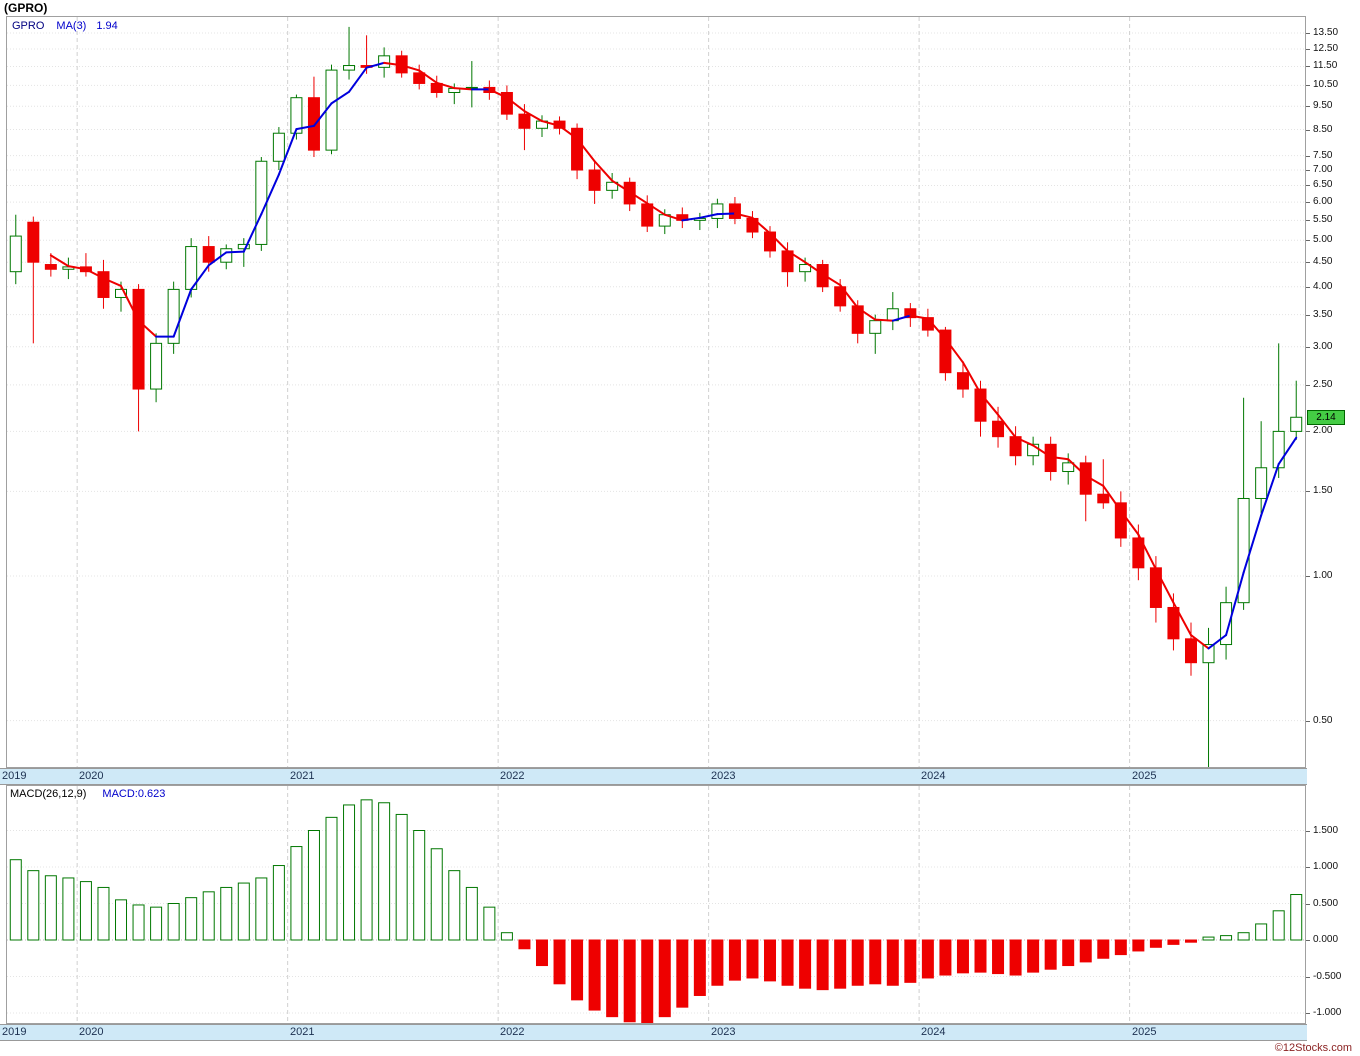 The width and height of the screenshot is (1360, 1056). I want to click on price-axis-label: 4.00, so click(1323, 286).